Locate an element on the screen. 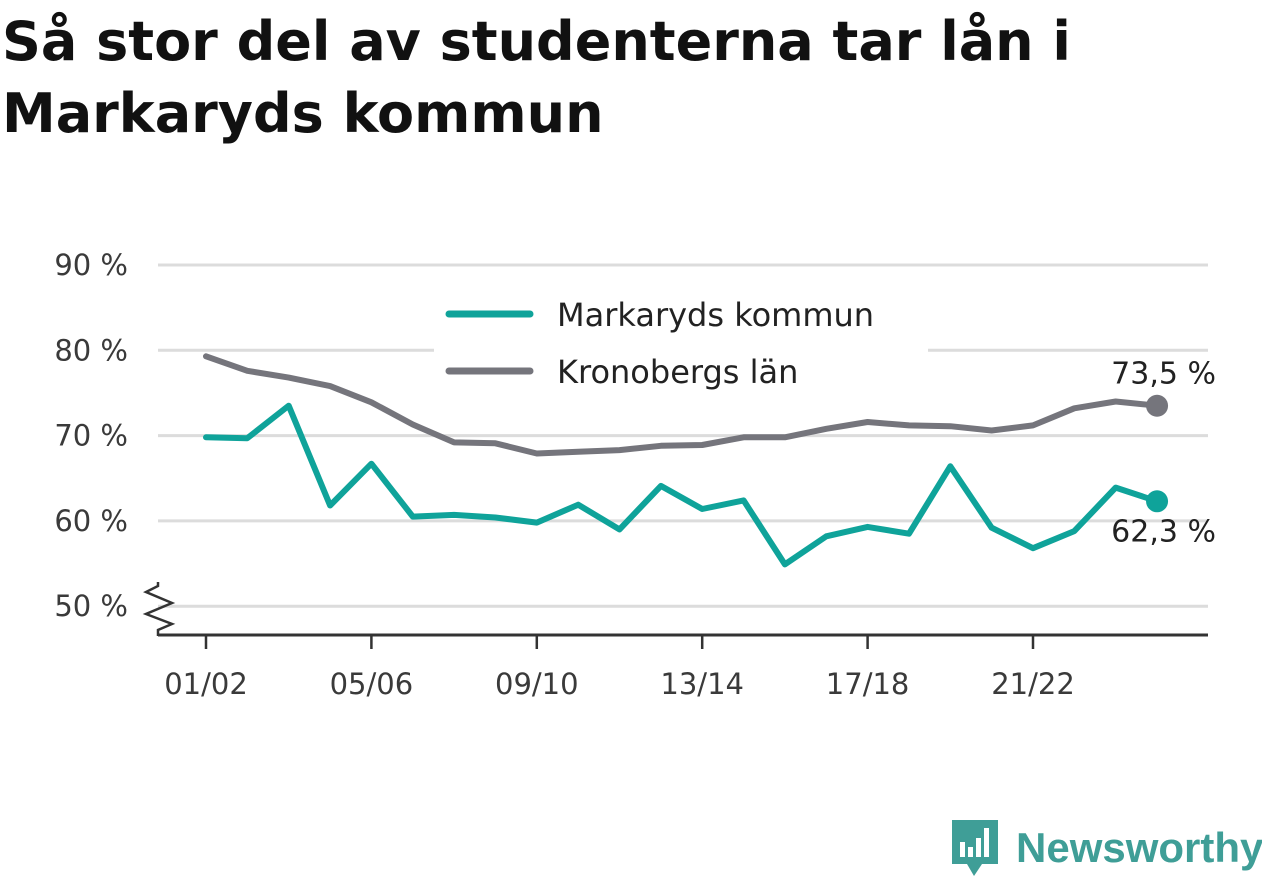  legend: Markaryds kommun Kronobergs län is located at coordinates (681, 347).